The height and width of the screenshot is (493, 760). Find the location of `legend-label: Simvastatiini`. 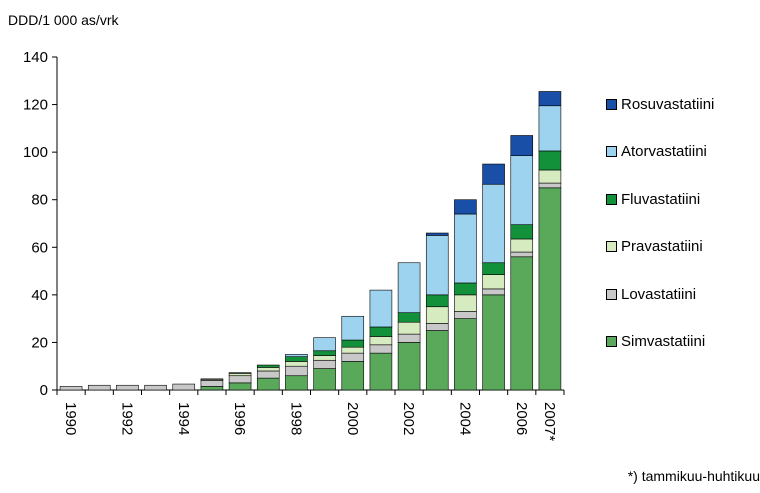

legend-label: Simvastatiini is located at coordinates (663, 341).